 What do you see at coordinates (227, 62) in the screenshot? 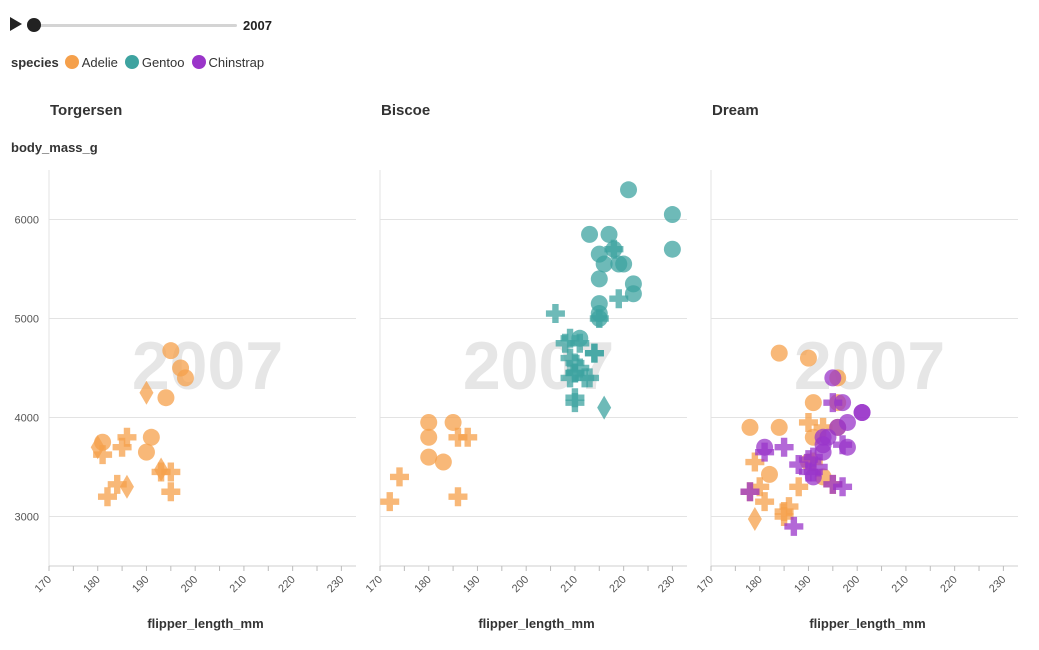
I see `legend-item-chinstrap: Chinstrap` at bounding box center [227, 62].